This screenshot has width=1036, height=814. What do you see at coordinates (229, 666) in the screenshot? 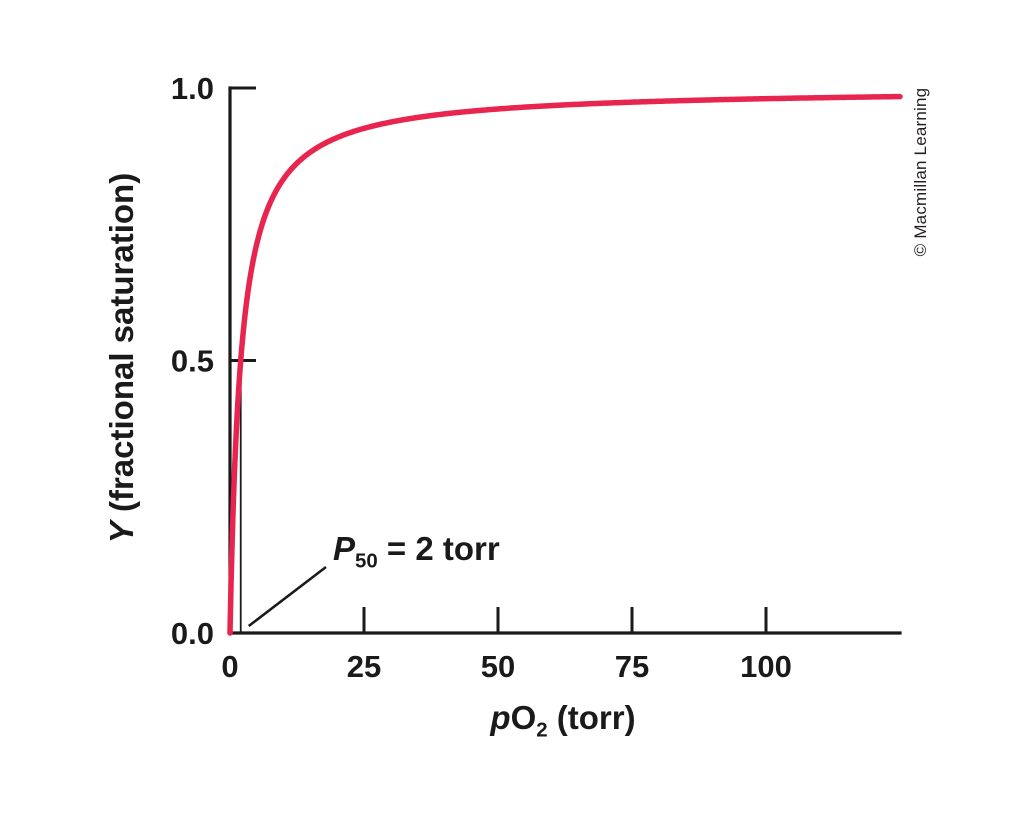
I see `x-tick-label: 0` at bounding box center [229, 666].